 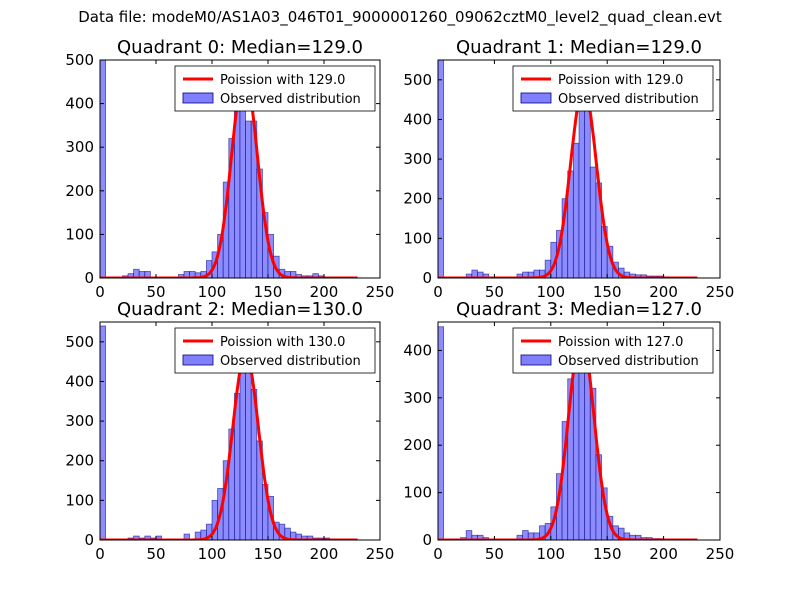 What do you see at coordinates (579, 47) in the screenshot?
I see `subplot-title: Quadrant 1: Median=129.0` at bounding box center [579, 47].